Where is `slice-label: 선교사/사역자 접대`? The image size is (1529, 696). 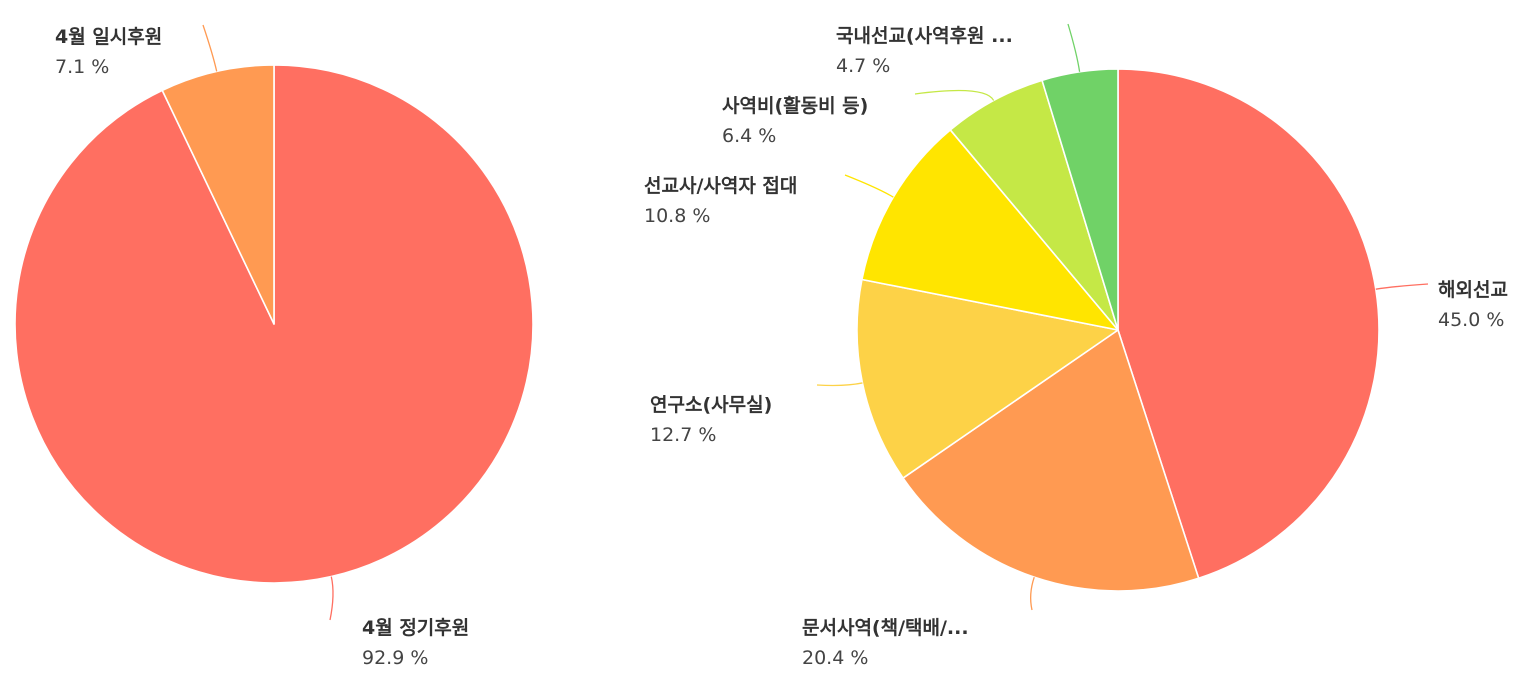
slice-label: 선교사/사역자 접대 is located at coordinates (720, 186).